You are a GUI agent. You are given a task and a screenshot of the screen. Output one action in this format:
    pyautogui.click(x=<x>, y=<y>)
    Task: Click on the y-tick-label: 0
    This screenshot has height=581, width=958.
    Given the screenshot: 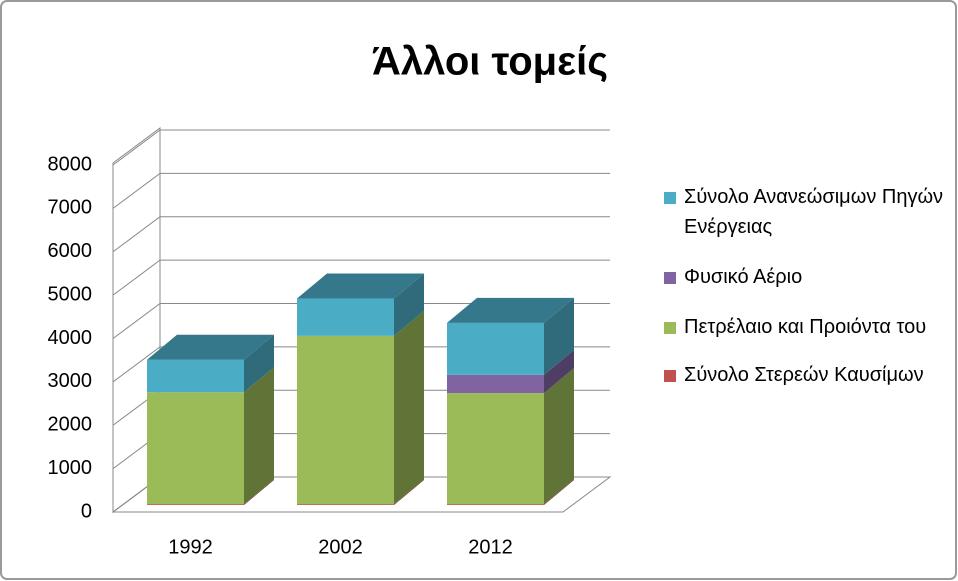 What is the action you would take?
    pyautogui.click(x=86, y=511)
    